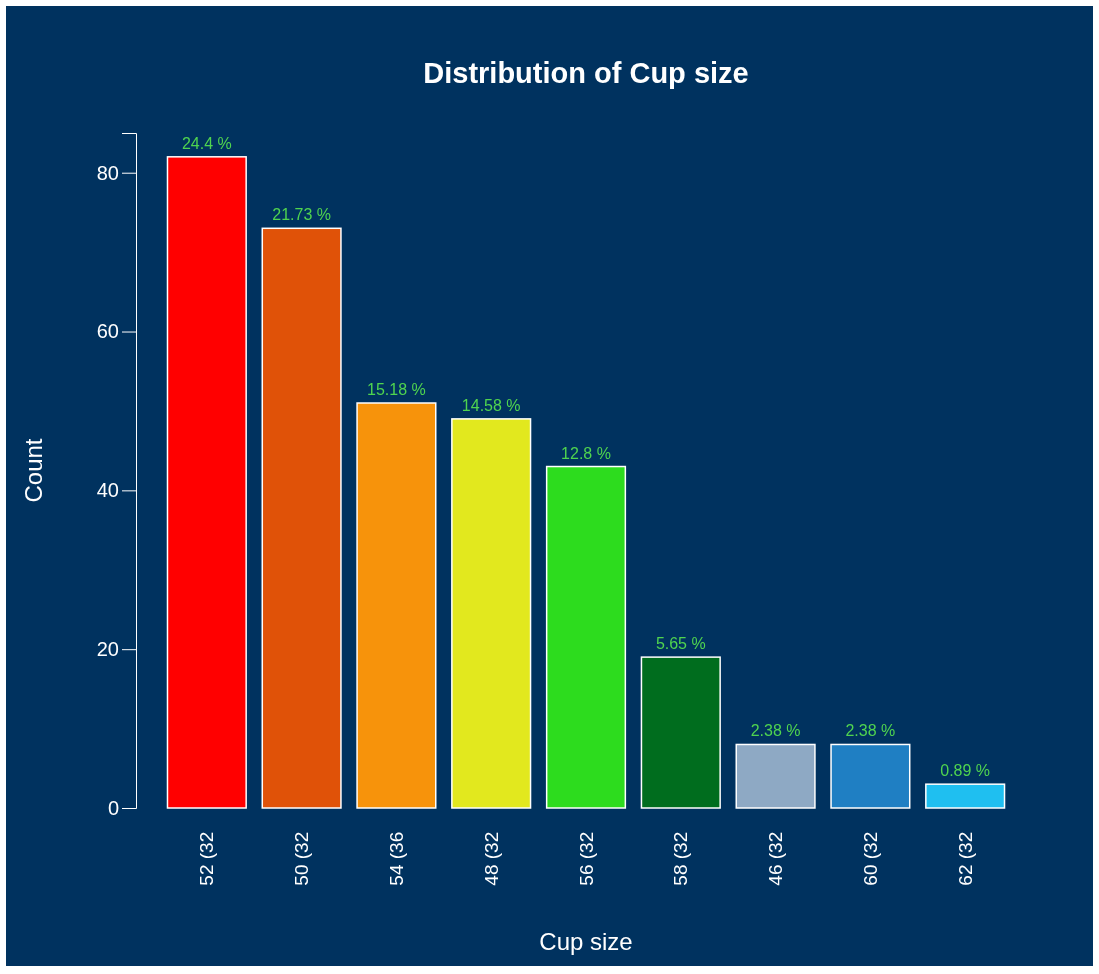  Describe the element at coordinates (491, 858) in the screenshot. I see `x-tick-label: 48 (32` at that location.